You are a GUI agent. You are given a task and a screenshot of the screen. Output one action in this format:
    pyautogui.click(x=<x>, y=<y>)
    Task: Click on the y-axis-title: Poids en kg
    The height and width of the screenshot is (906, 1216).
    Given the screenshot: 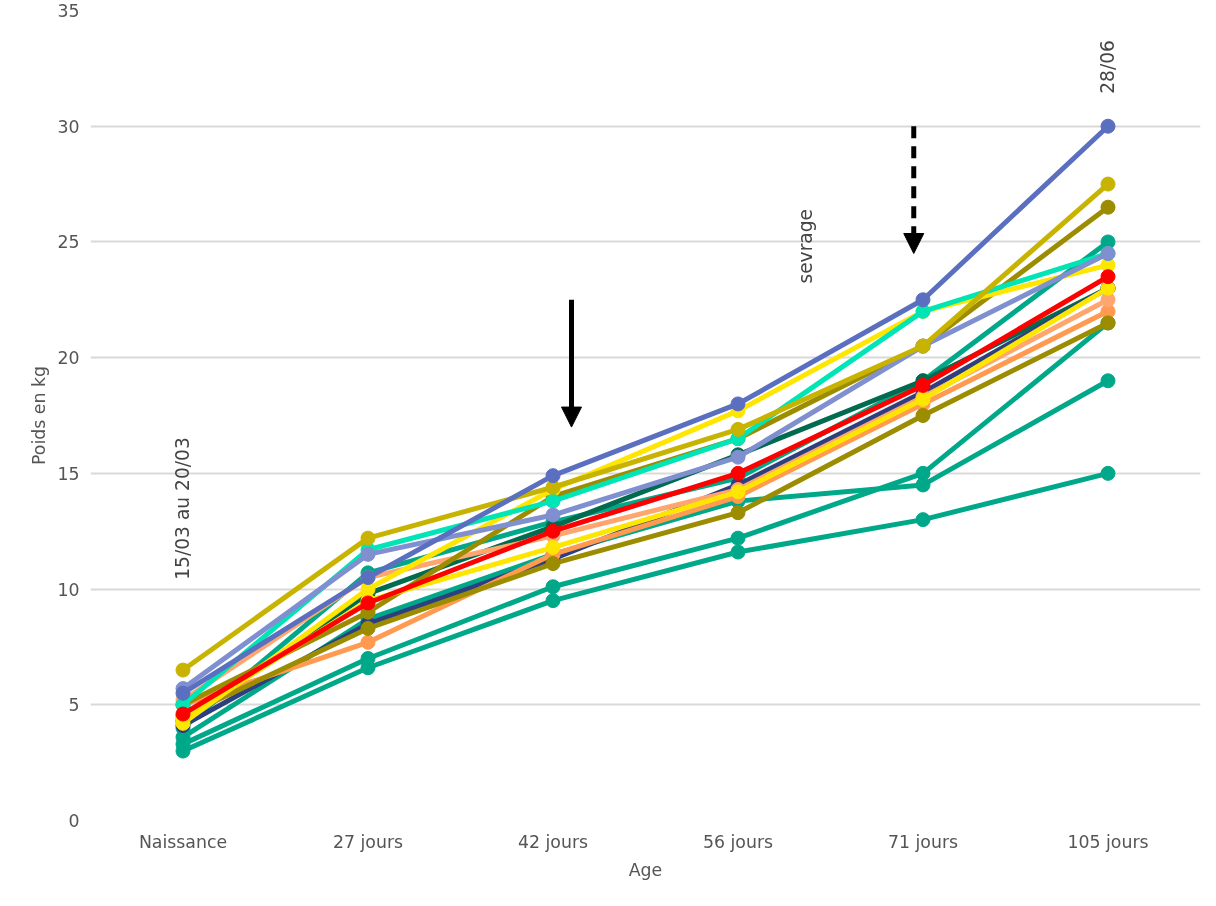 What is the action you would take?
    pyautogui.click(x=39, y=415)
    